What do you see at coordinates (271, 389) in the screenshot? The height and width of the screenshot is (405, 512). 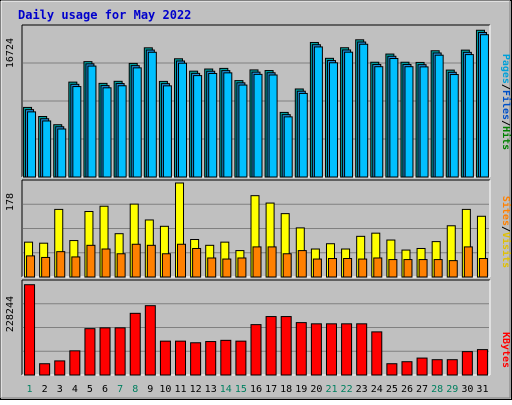 I see `day-label-17: 17` at bounding box center [271, 389].